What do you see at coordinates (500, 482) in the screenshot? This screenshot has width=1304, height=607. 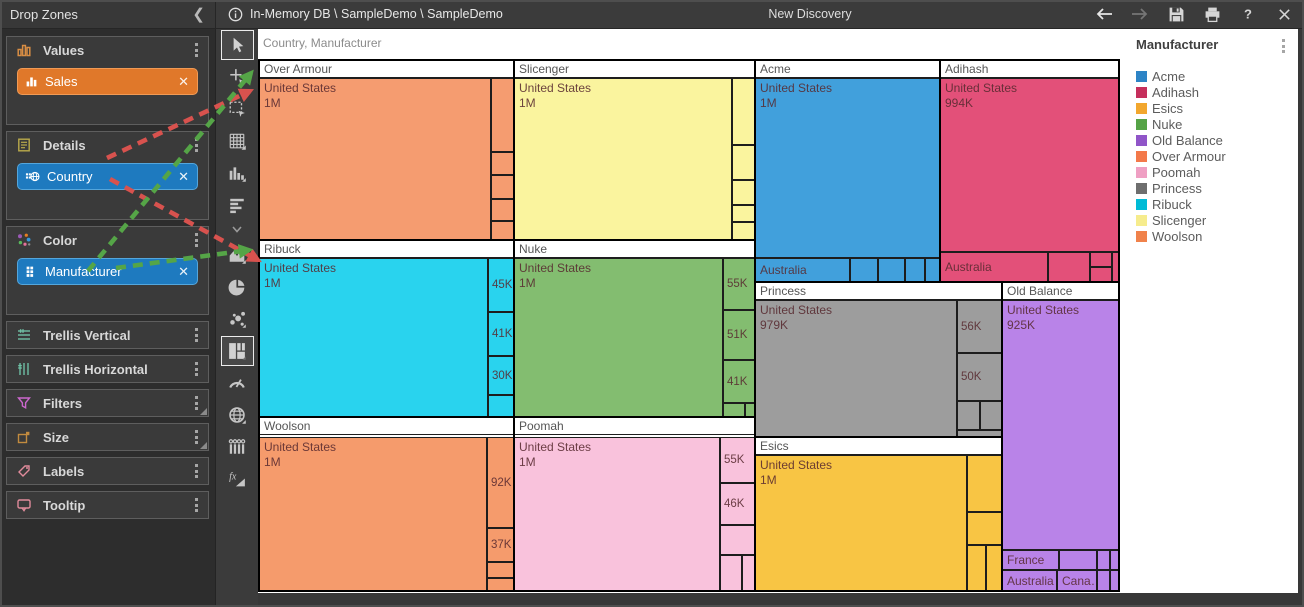 I see `treemap-cell-woolson: 92K` at bounding box center [500, 482].